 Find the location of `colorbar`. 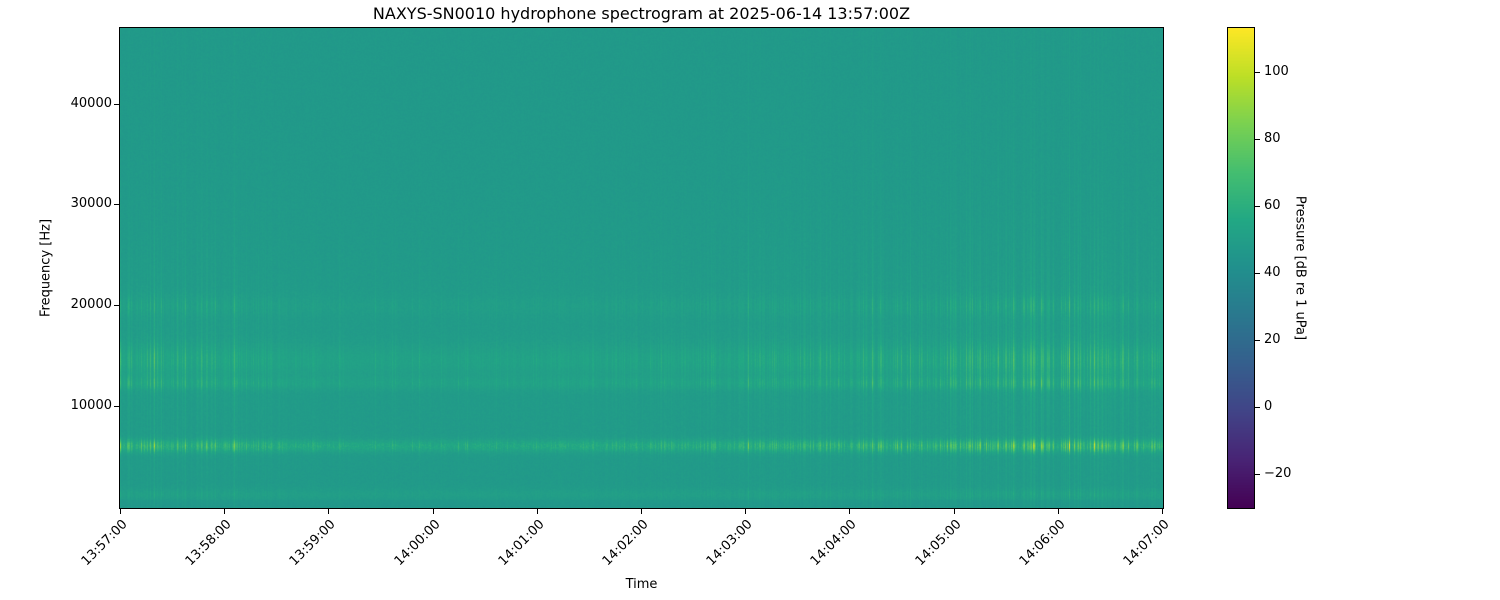

colorbar is located at coordinates (1241, 268).